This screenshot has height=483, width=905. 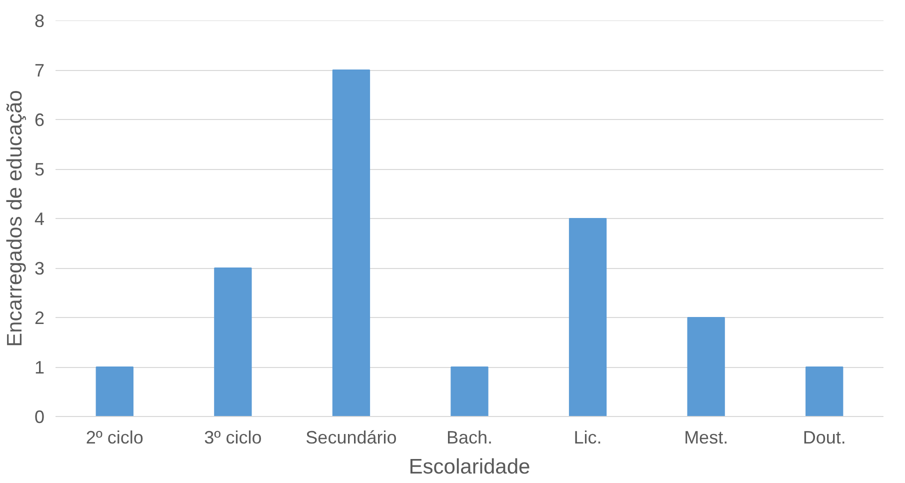 What do you see at coordinates (39, 170) in the screenshot?
I see `y-tick-label: 5` at bounding box center [39, 170].